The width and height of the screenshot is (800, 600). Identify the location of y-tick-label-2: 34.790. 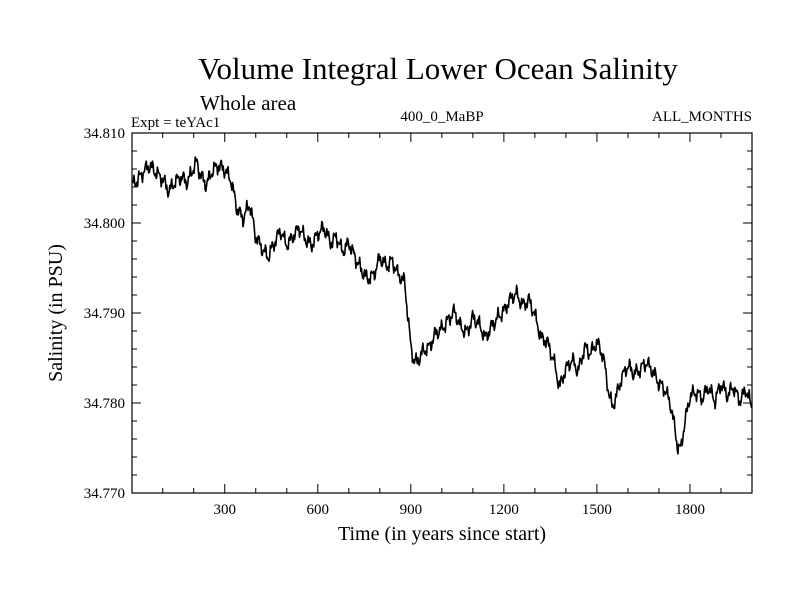
(104, 314).